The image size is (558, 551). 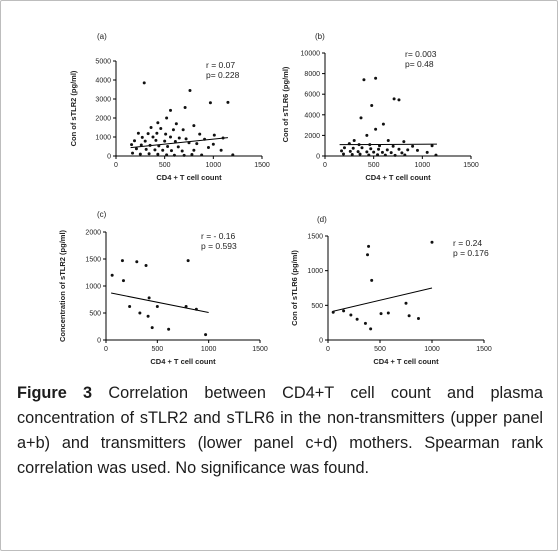 What do you see at coordinates (325, 165) in the screenshot?
I see `x-tick-label: 0` at bounding box center [325, 165].